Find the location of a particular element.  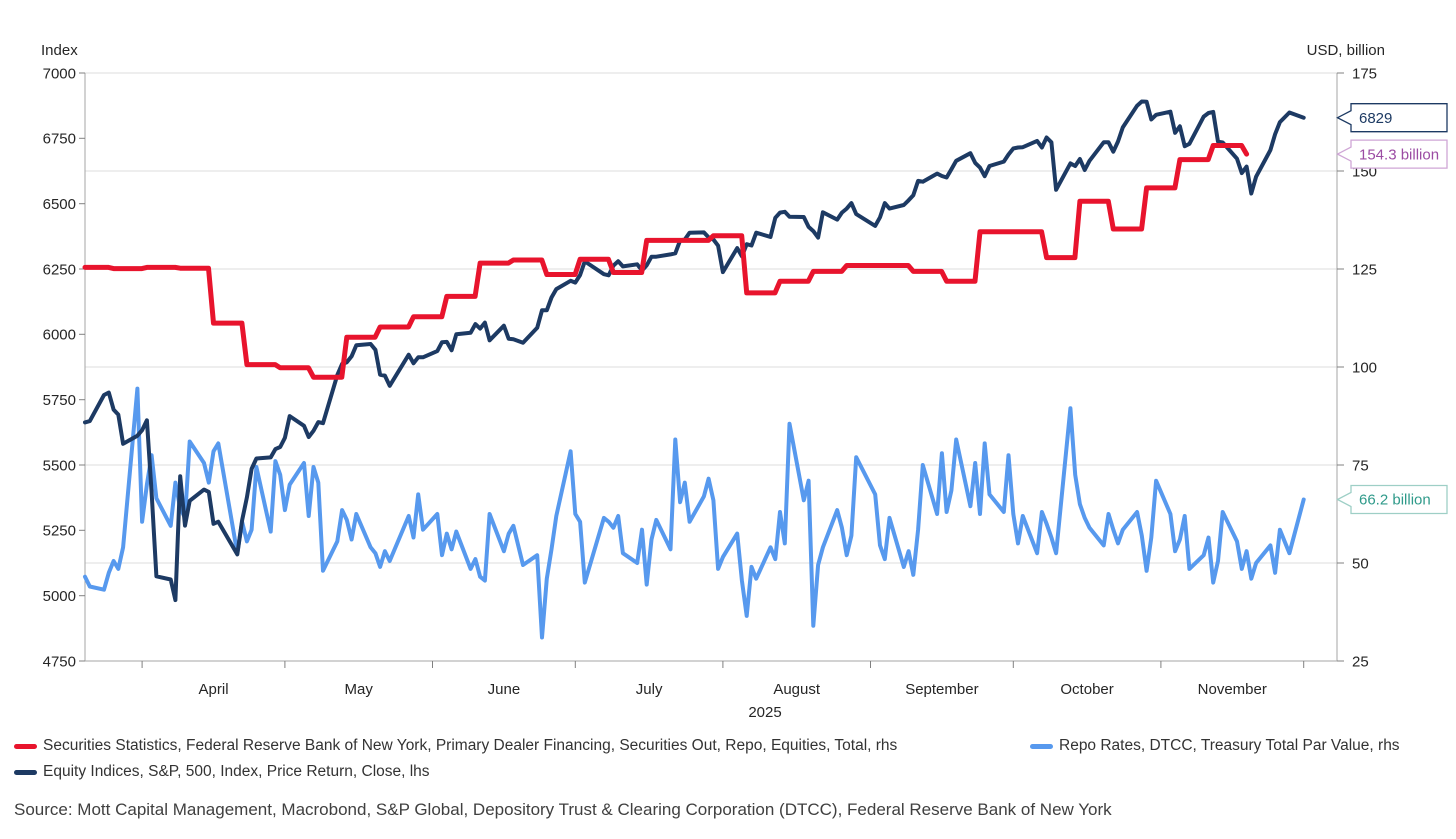

left-axis-label-5750: 5750 is located at coordinates (59, 400).